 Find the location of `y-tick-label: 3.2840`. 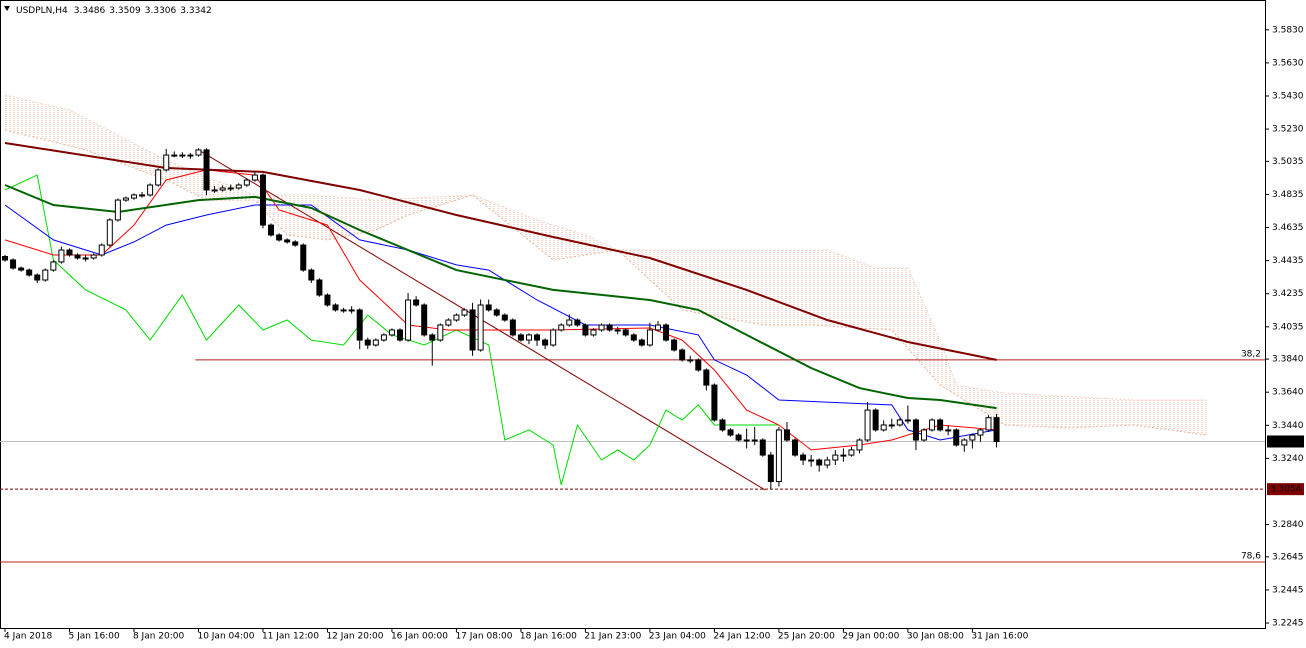

y-tick-label: 3.2840 is located at coordinates (1288, 525).